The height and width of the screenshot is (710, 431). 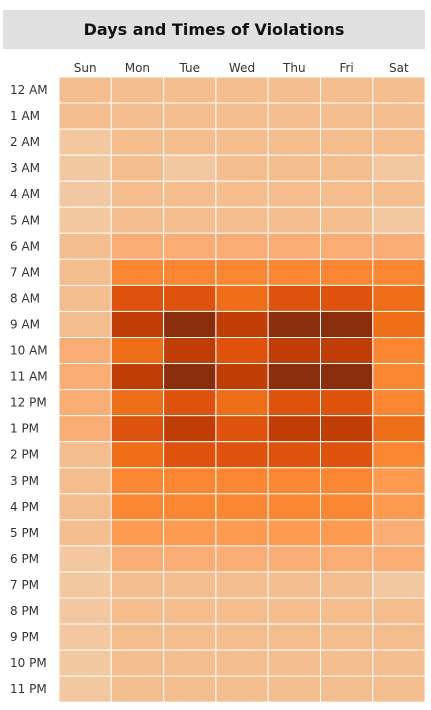 What do you see at coordinates (399, 68) in the screenshot?
I see `day-label-sat: Sat` at bounding box center [399, 68].